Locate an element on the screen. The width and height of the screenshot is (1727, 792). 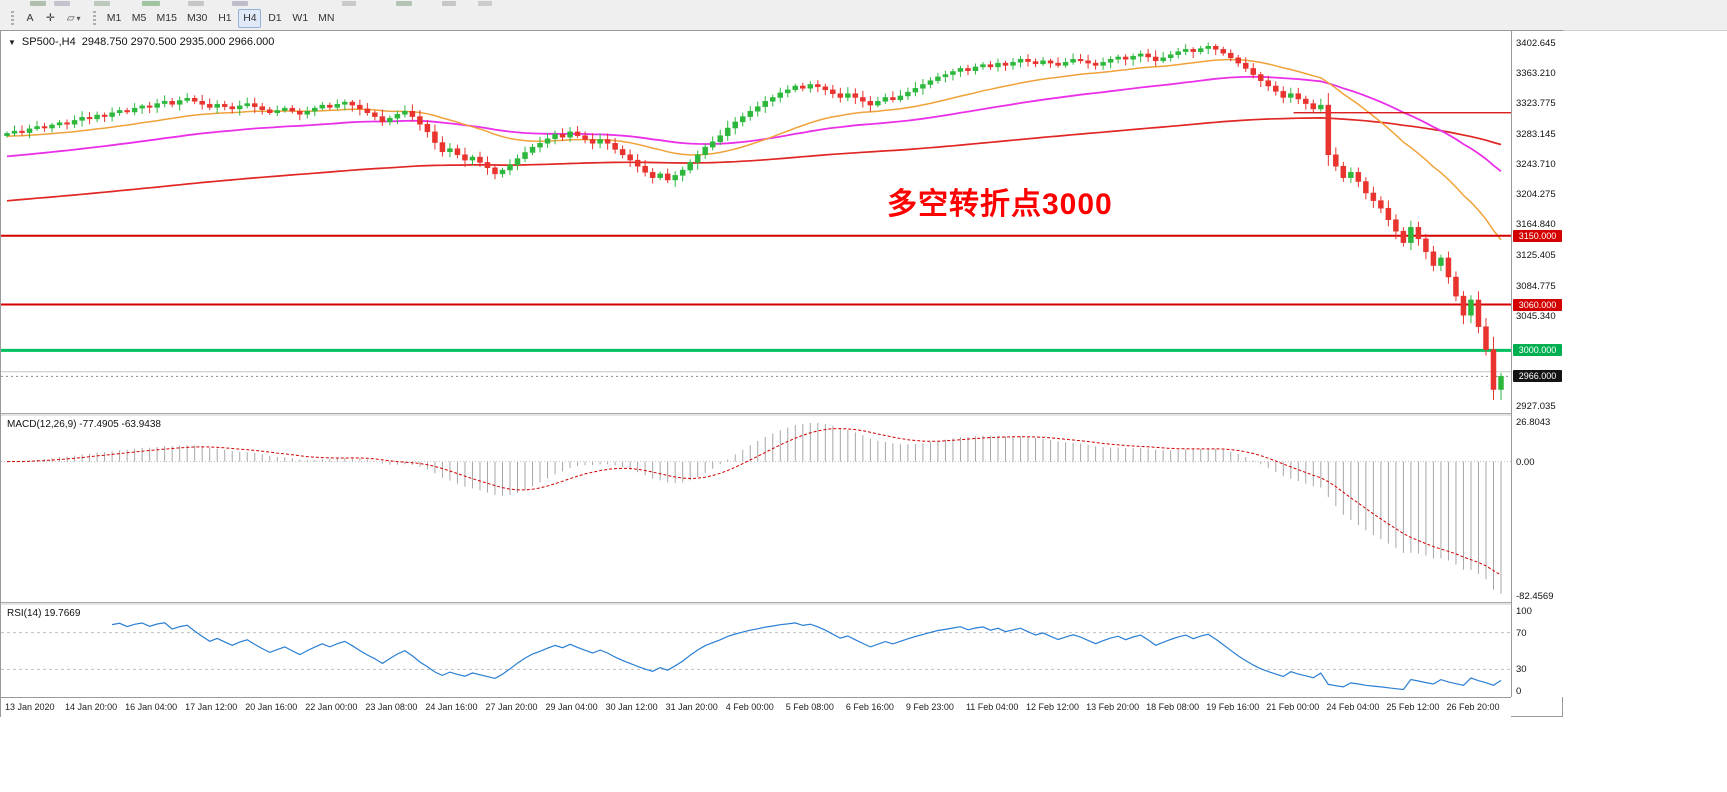
price-scale-tick: 2927.035 is located at coordinates (1536, 407).